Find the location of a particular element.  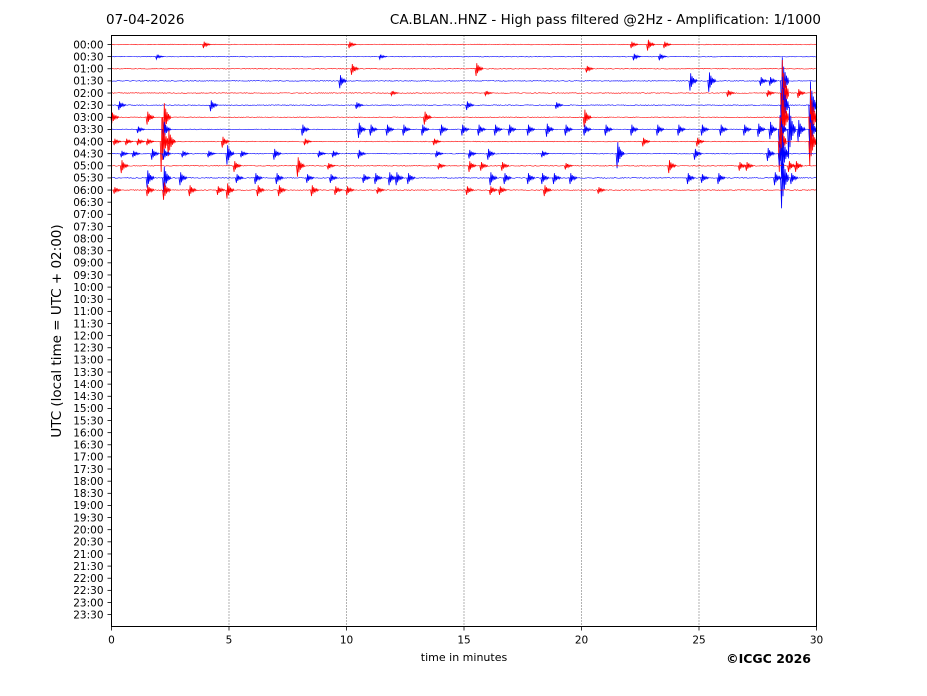

y-tick-label: 06:30 is located at coordinates (88, 203).